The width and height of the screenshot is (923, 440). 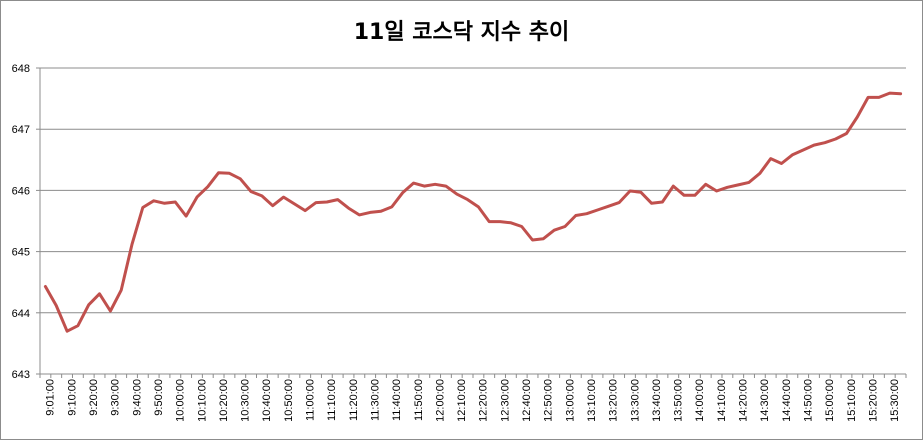 I want to click on x-tick-label: 14:00:00, so click(x=700, y=400).